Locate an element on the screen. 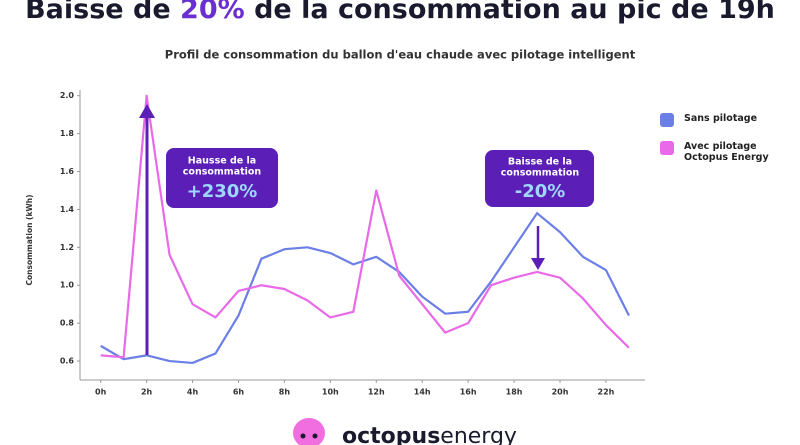 The height and width of the screenshot is (445, 800). annotation-value: +230% is located at coordinates (222, 191).